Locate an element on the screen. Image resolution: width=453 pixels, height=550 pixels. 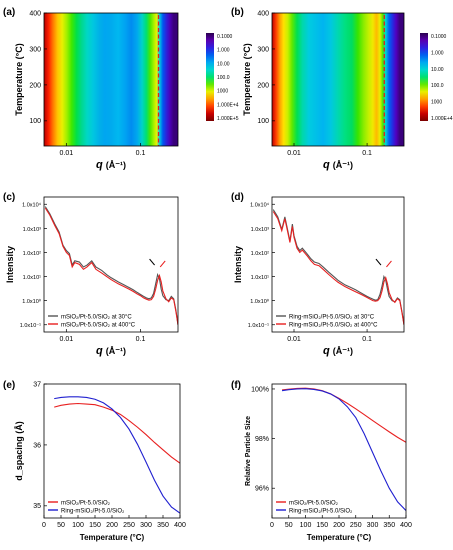
x-tick-label: 300 is located at coordinates (146, 525).